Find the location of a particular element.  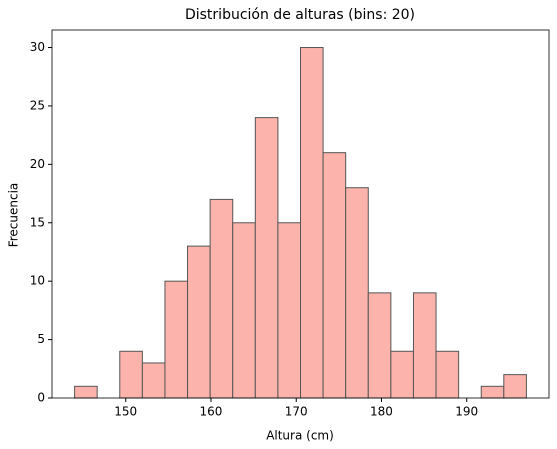

x-tick-label: 150 is located at coordinates (125, 412).